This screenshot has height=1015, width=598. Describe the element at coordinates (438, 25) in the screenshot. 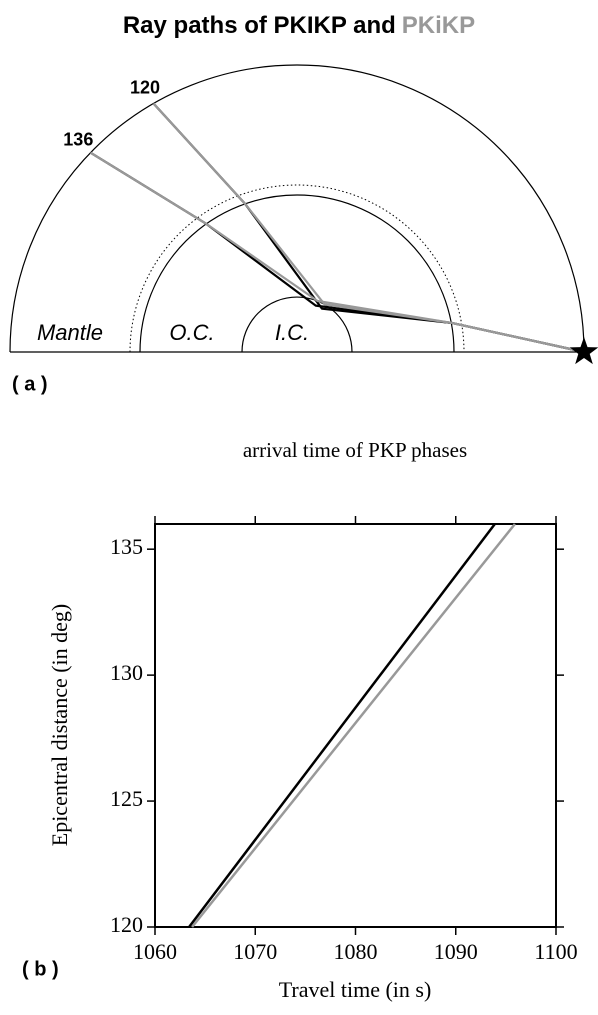

I see `title-part: PKiKP` at that location.